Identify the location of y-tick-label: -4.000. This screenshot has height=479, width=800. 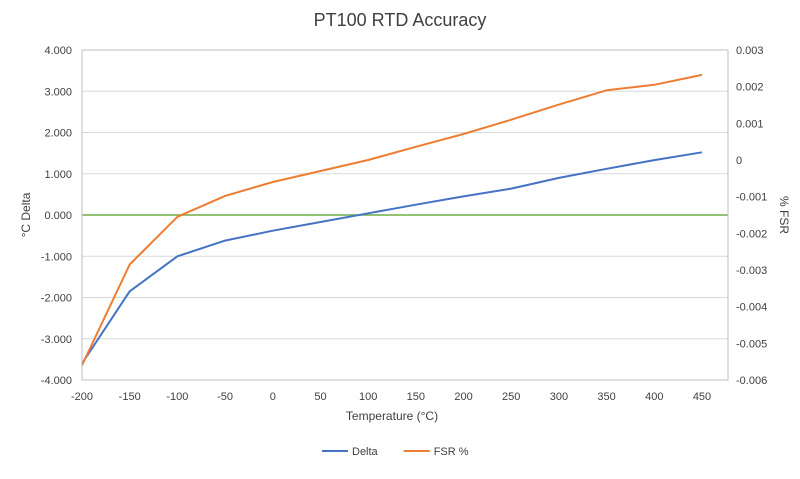
(56, 381).